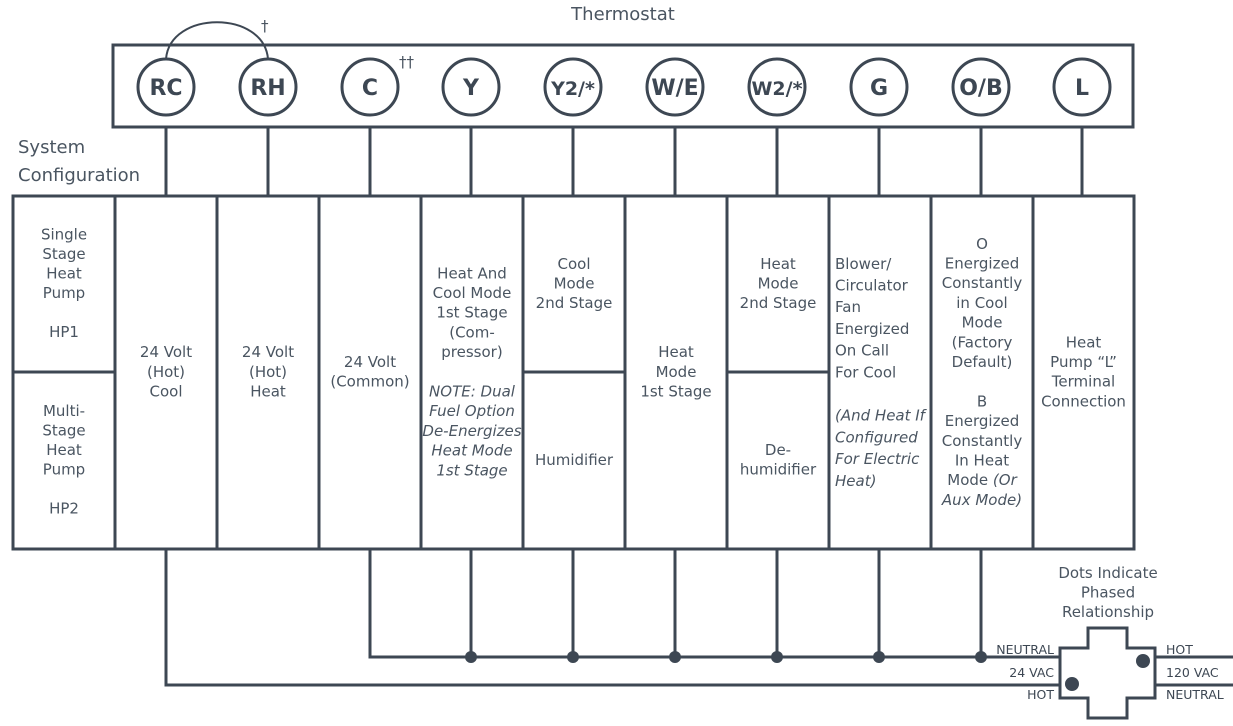  What do you see at coordinates (574, 372) in the screenshot?
I see `config-cell-5: Cool Mode 2nd Stage Humidifier` at bounding box center [574, 372].